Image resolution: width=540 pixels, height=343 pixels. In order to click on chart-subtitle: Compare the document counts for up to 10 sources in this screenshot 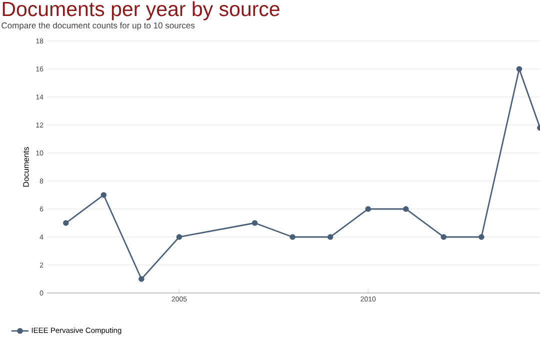, I will do `click(98, 26)`.